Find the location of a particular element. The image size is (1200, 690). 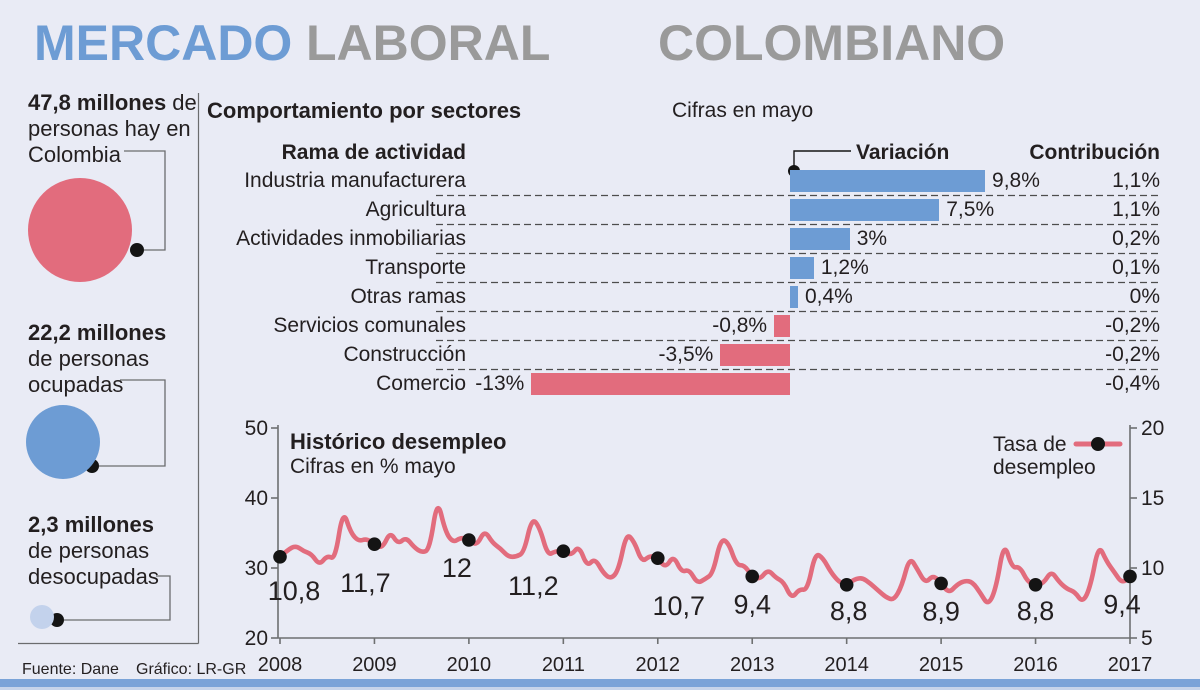

sectors-subtitle: Cifras en mayo is located at coordinates (743, 110).